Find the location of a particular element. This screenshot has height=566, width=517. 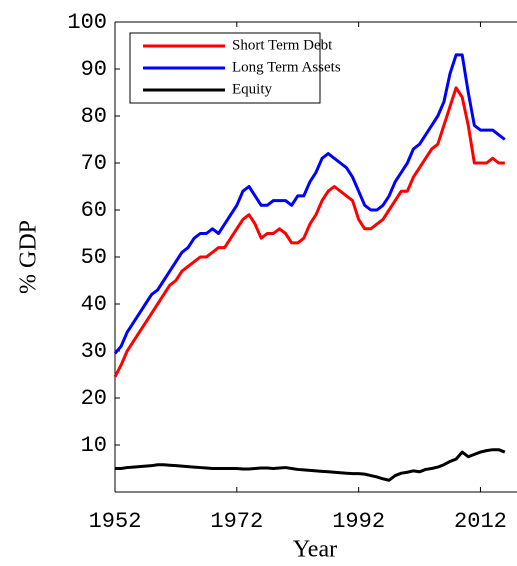

legend-label: Short Term Debt is located at coordinates (282, 45).